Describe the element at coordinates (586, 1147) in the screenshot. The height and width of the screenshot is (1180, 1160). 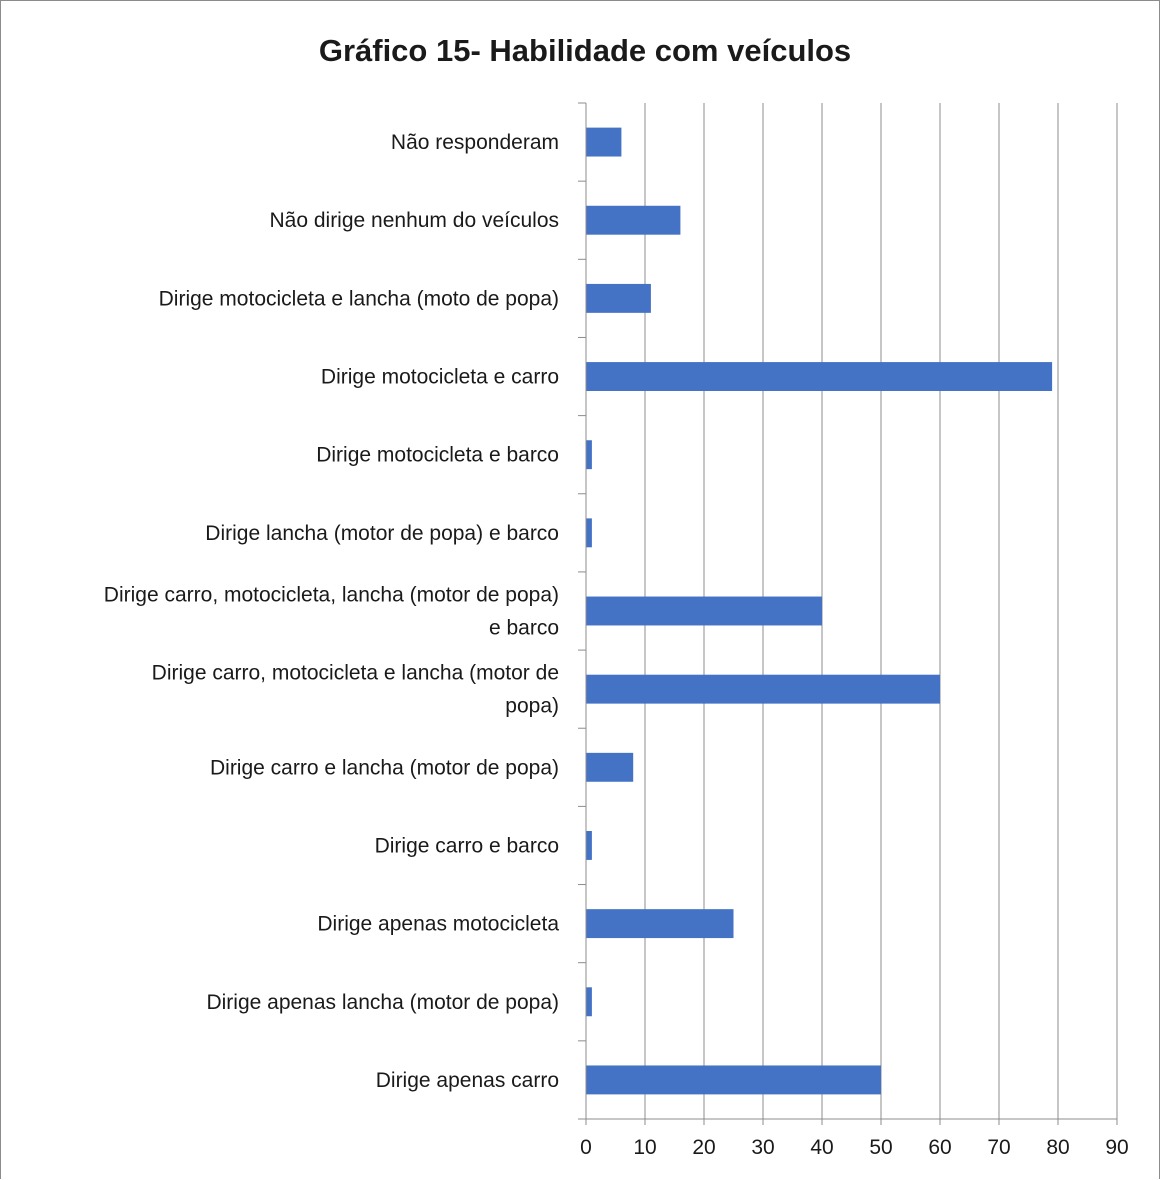
I see `x-tick-label-0: 0` at that location.